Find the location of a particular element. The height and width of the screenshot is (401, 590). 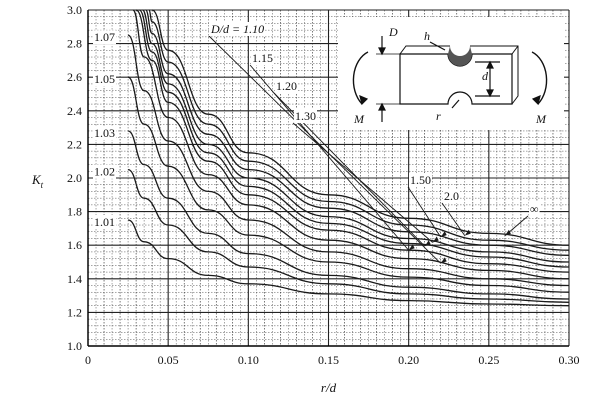

series-label: 1.05 is located at coordinates (104, 79).